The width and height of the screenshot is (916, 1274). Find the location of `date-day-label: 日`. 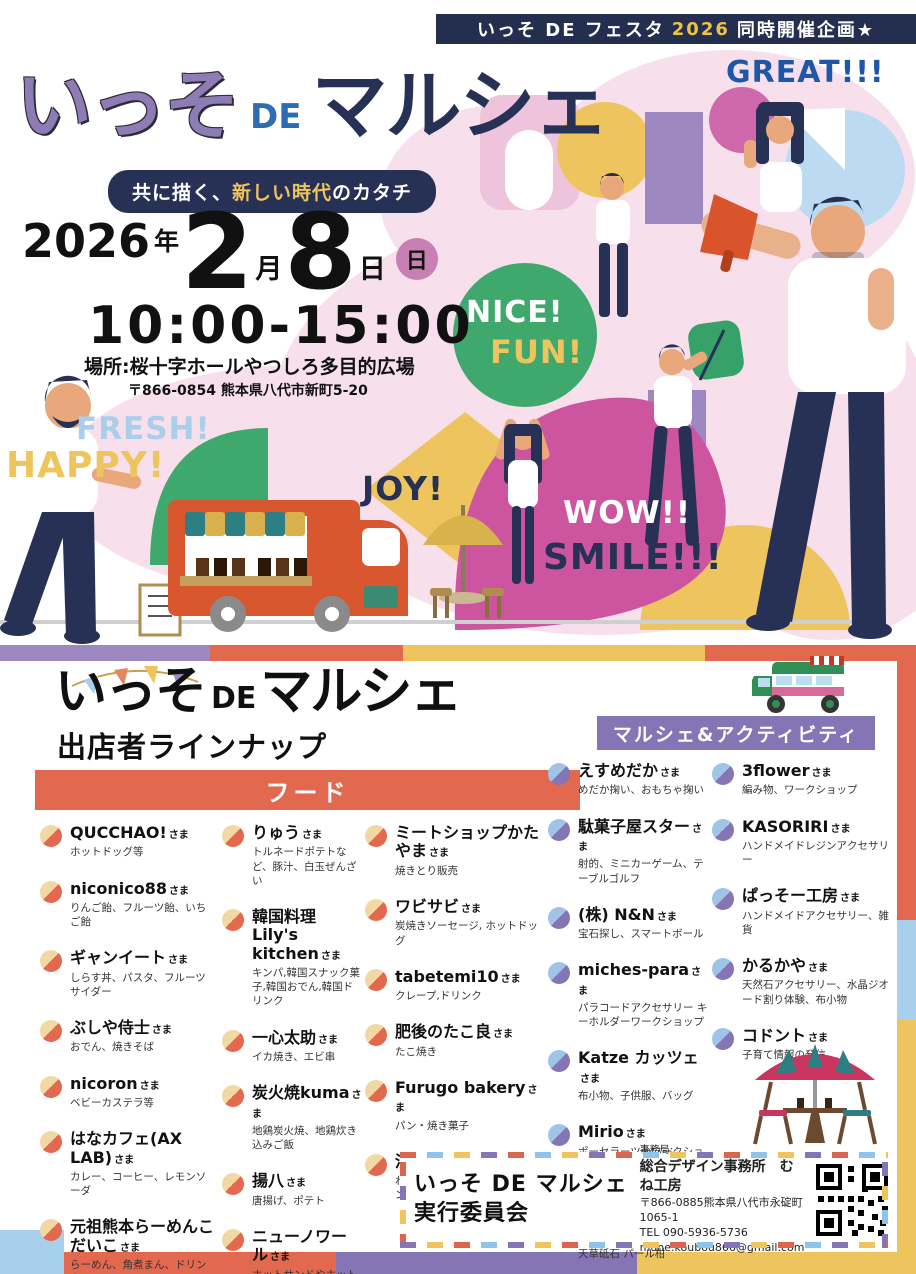

date-day-label: 日 is located at coordinates (372, 270).